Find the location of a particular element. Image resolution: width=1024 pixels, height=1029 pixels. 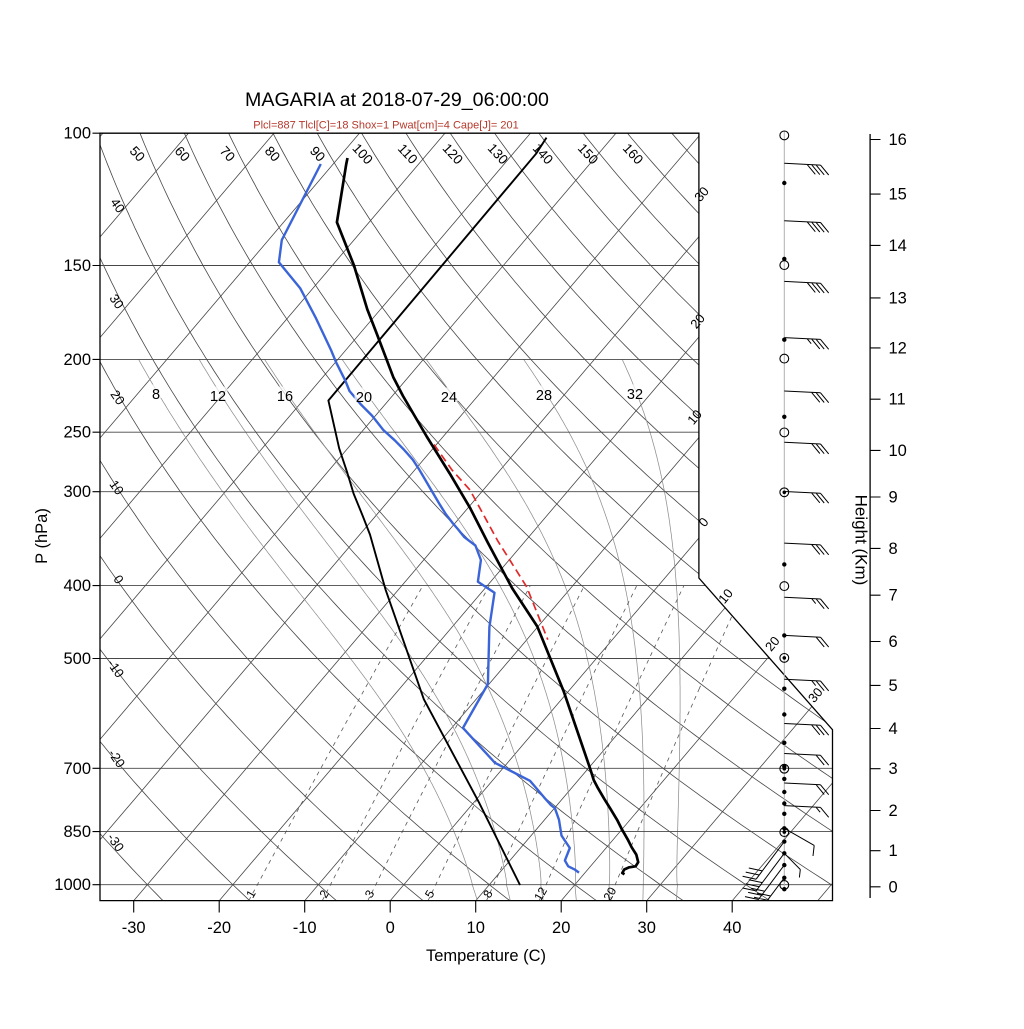

svg-text: -30 is located at coordinates (134, 928).